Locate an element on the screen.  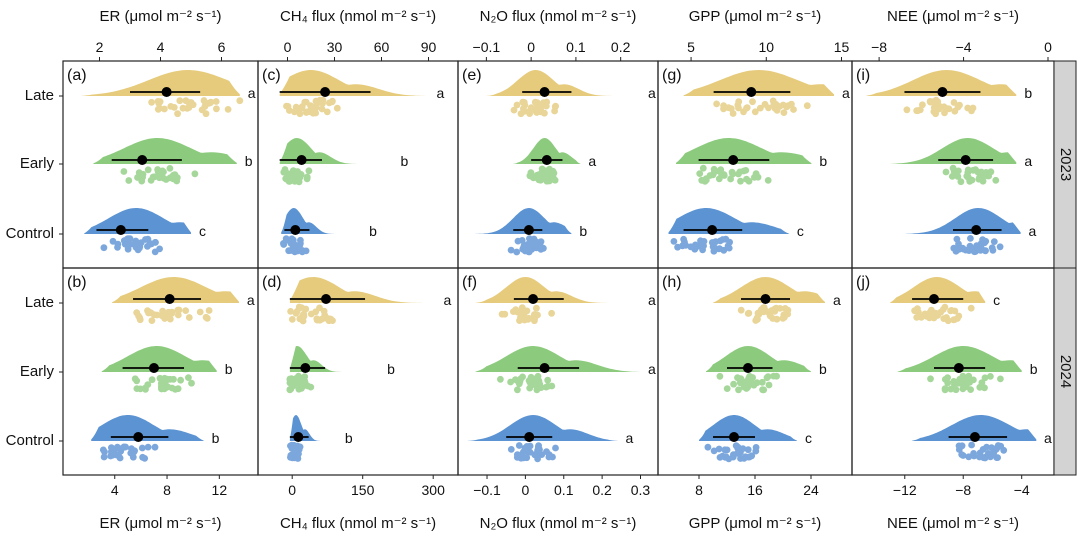
panel-e-tick-label-0: −0.1 is located at coordinates (487, 47).